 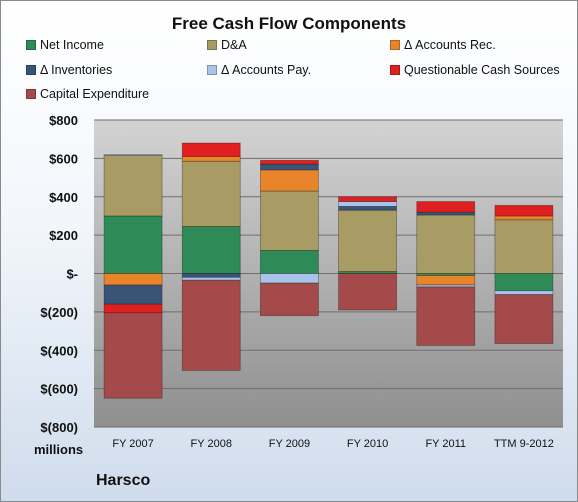 What do you see at coordinates (59, 350) in the screenshot?
I see `y-tick-label: $(400)` at bounding box center [59, 350].